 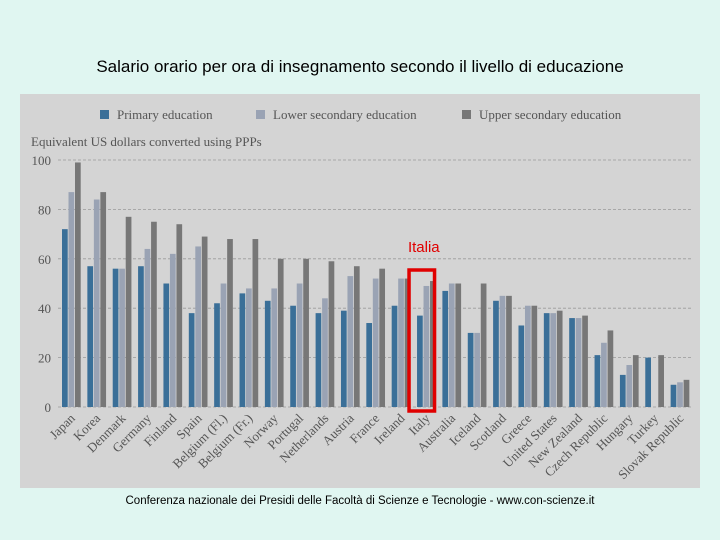 I want to click on y-axis-ticks: 0 20 40 60 80 100, so click(x=42, y=284).